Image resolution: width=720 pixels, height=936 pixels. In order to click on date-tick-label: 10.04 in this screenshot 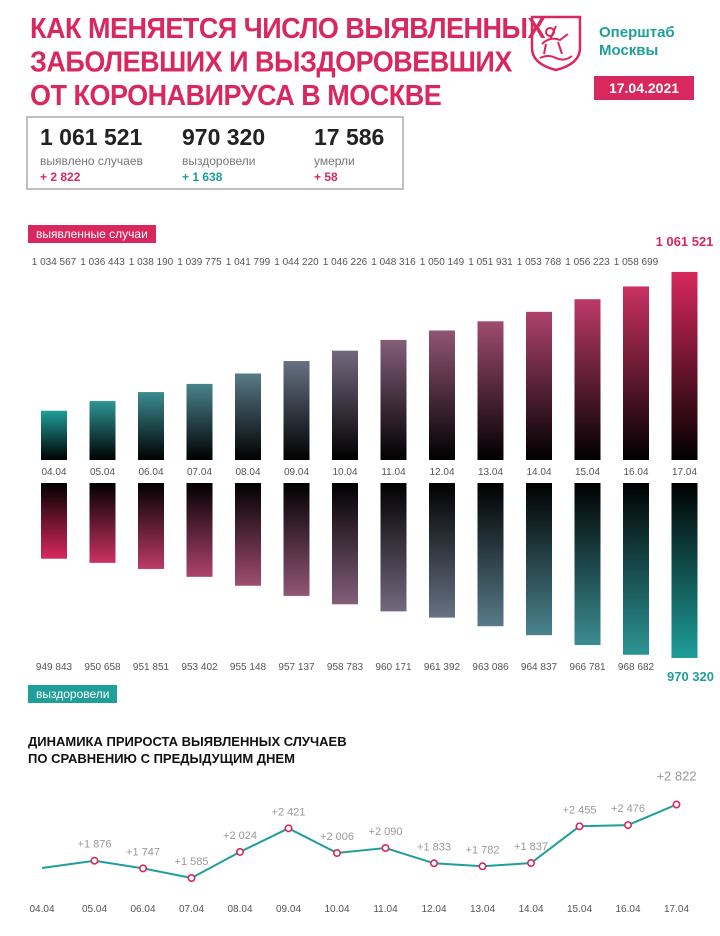, I will do `click(344, 472)`.